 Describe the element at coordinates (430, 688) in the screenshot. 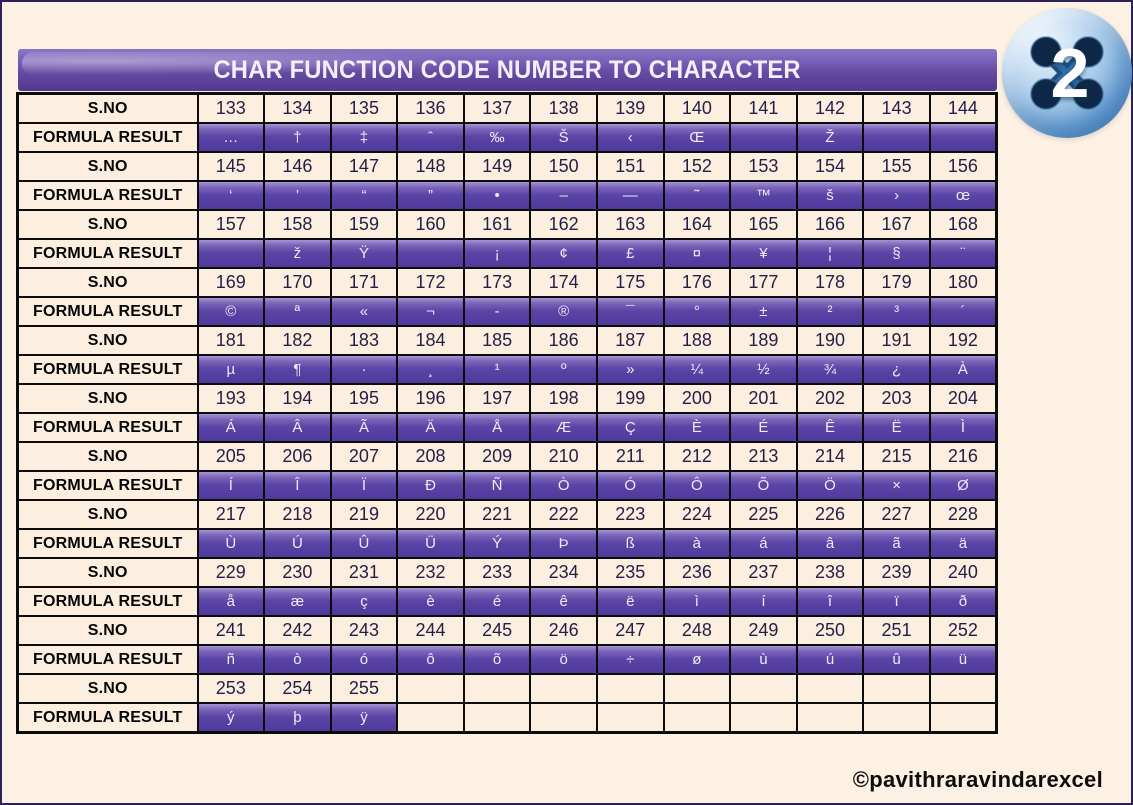

I see `sno-cell` at that location.